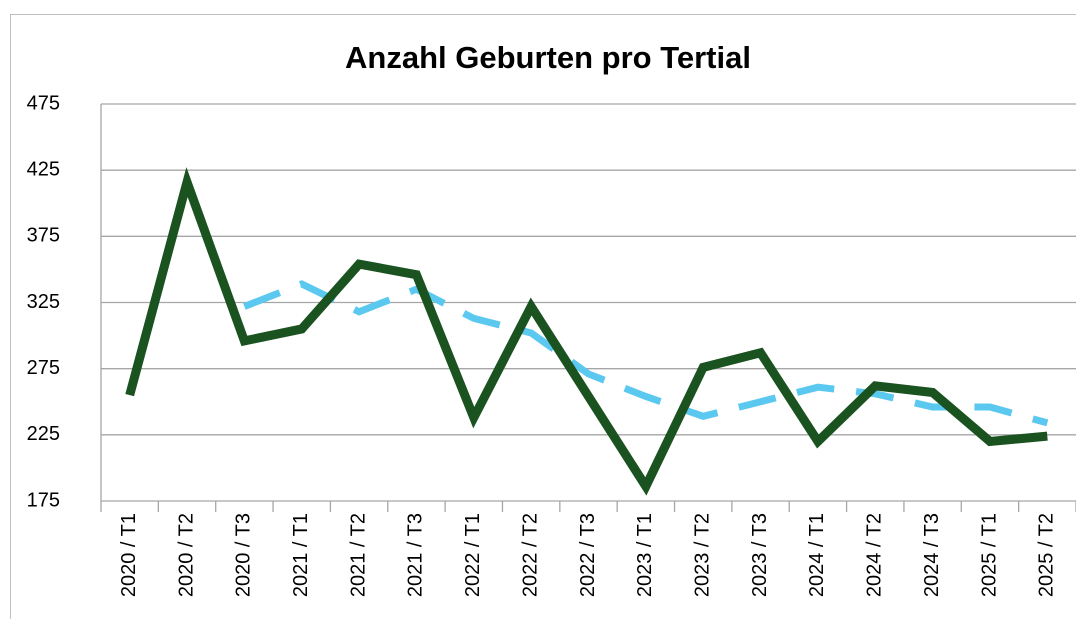  What do you see at coordinates (932, 555) in the screenshot?
I see `x-tick-label: 2024 / T3` at bounding box center [932, 555].